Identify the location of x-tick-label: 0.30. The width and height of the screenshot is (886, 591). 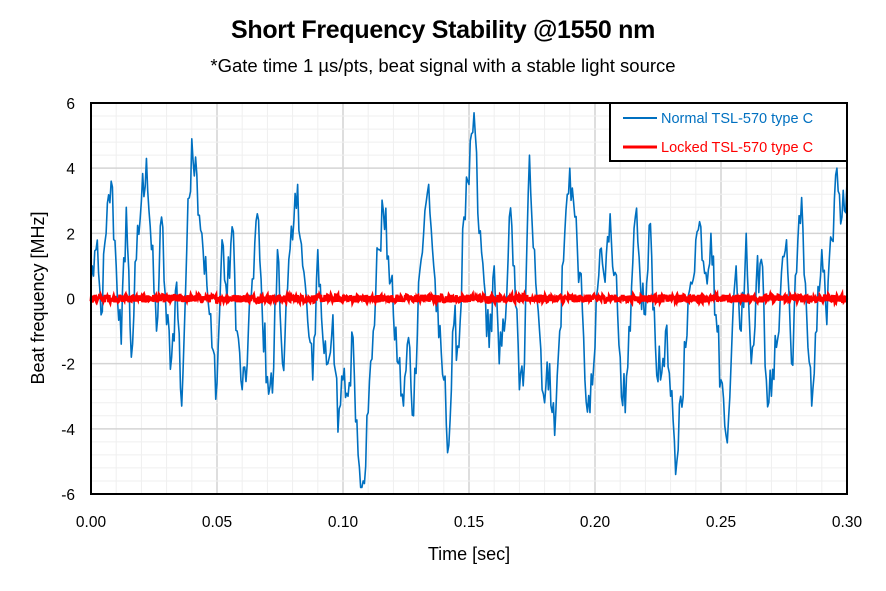
(847, 522).